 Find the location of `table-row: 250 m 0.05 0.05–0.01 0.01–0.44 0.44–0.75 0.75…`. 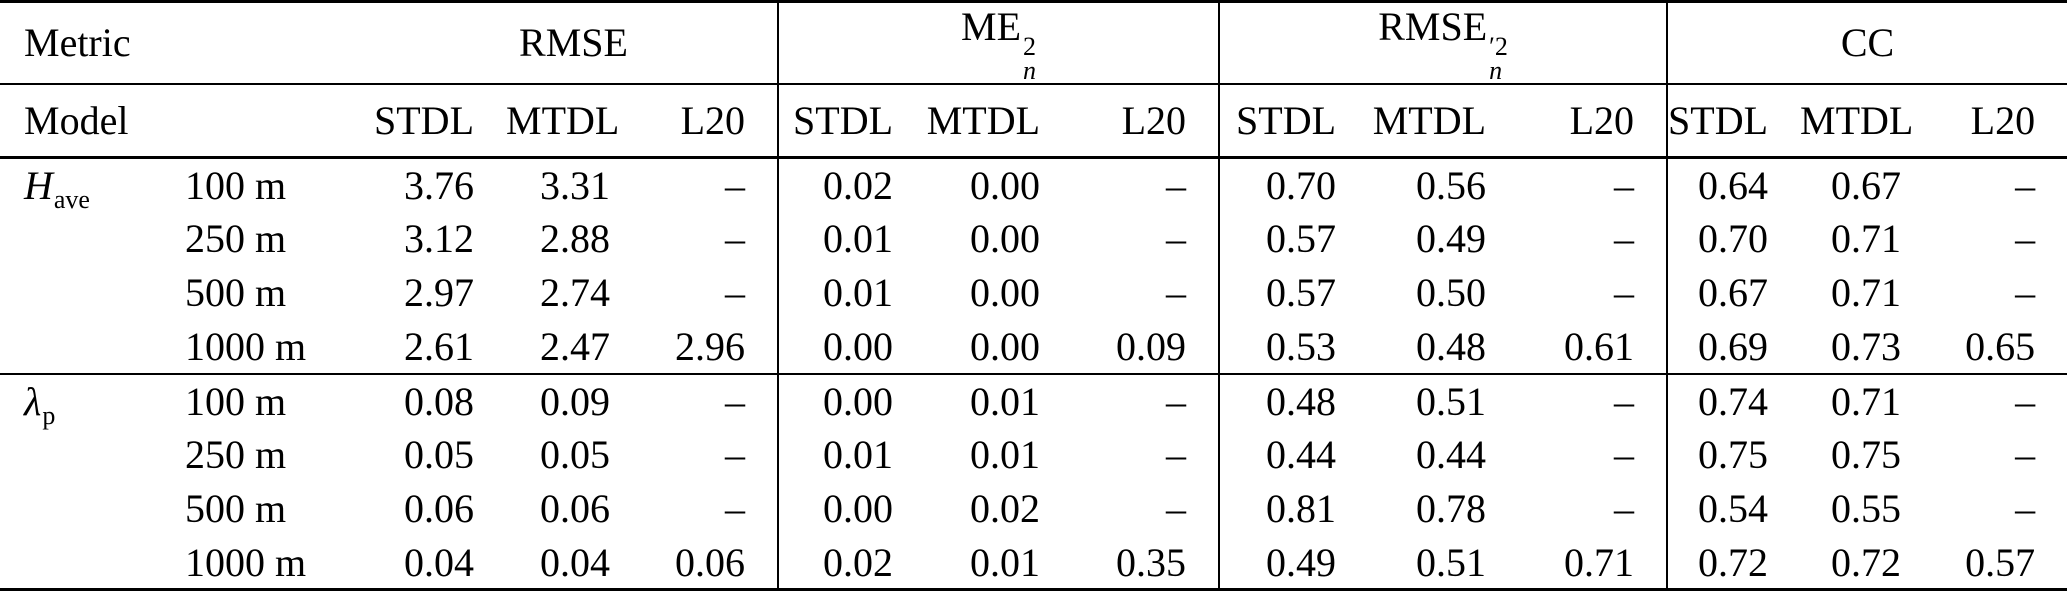

table-row: 250 m 0.05 0.05–0.01 0.01–0.44 0.44–0.75 0.75… is located at coordinates (1033, 454).